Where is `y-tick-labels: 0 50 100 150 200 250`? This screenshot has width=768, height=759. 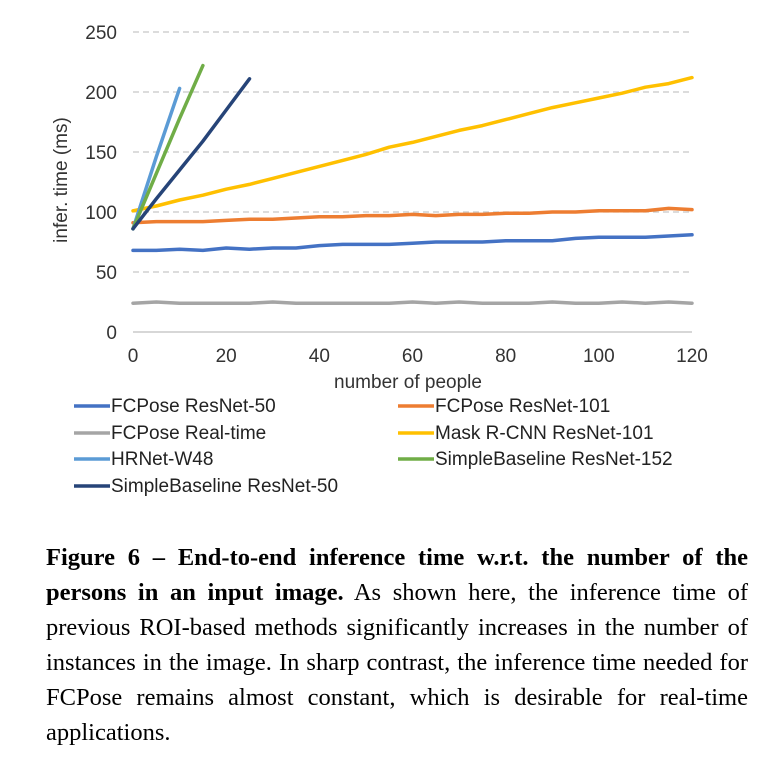 y-tick-labels: 0 50 100 150 200 250 is located at coordinates (101, 183).